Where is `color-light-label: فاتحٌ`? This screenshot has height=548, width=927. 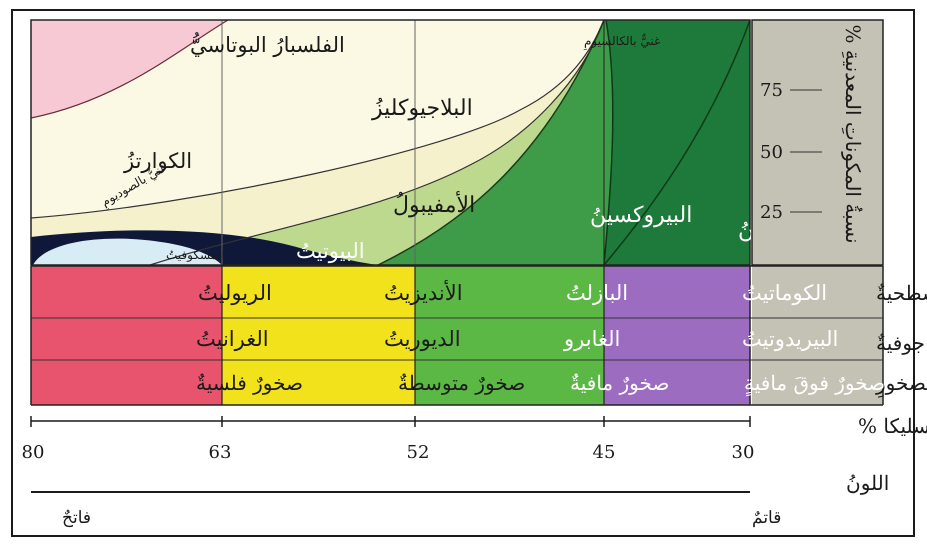 color-light-label: فاتحٌ is located at coordinates (76, 518).